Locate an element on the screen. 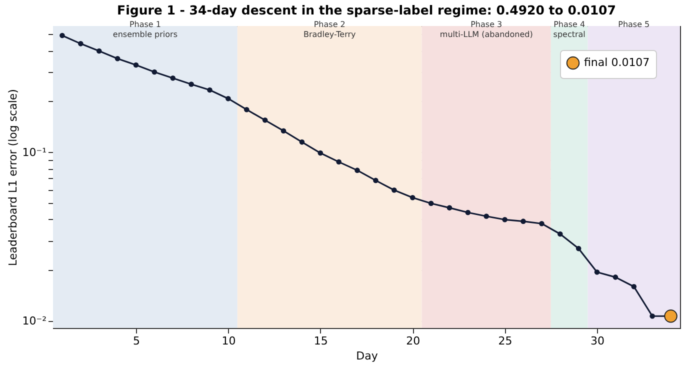 The width and height of the screenshot is (690, 367). y-tick-label: 10⁻² is located at coordinates (34, 321).